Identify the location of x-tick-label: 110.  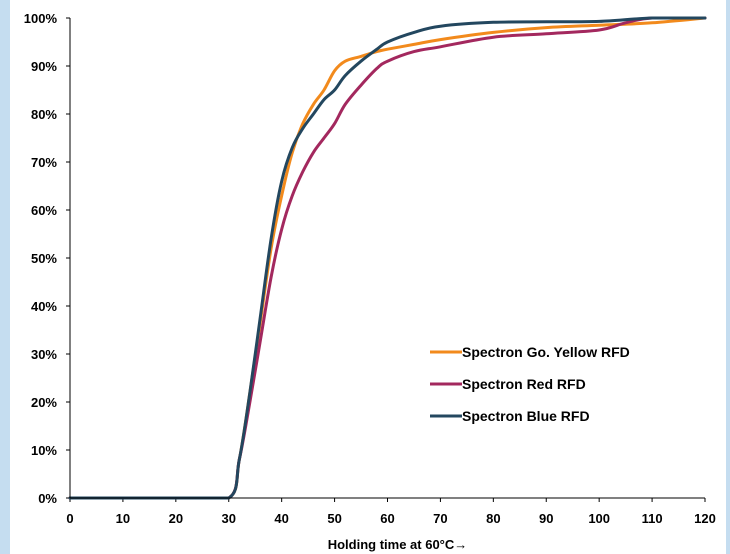
(652, 518).